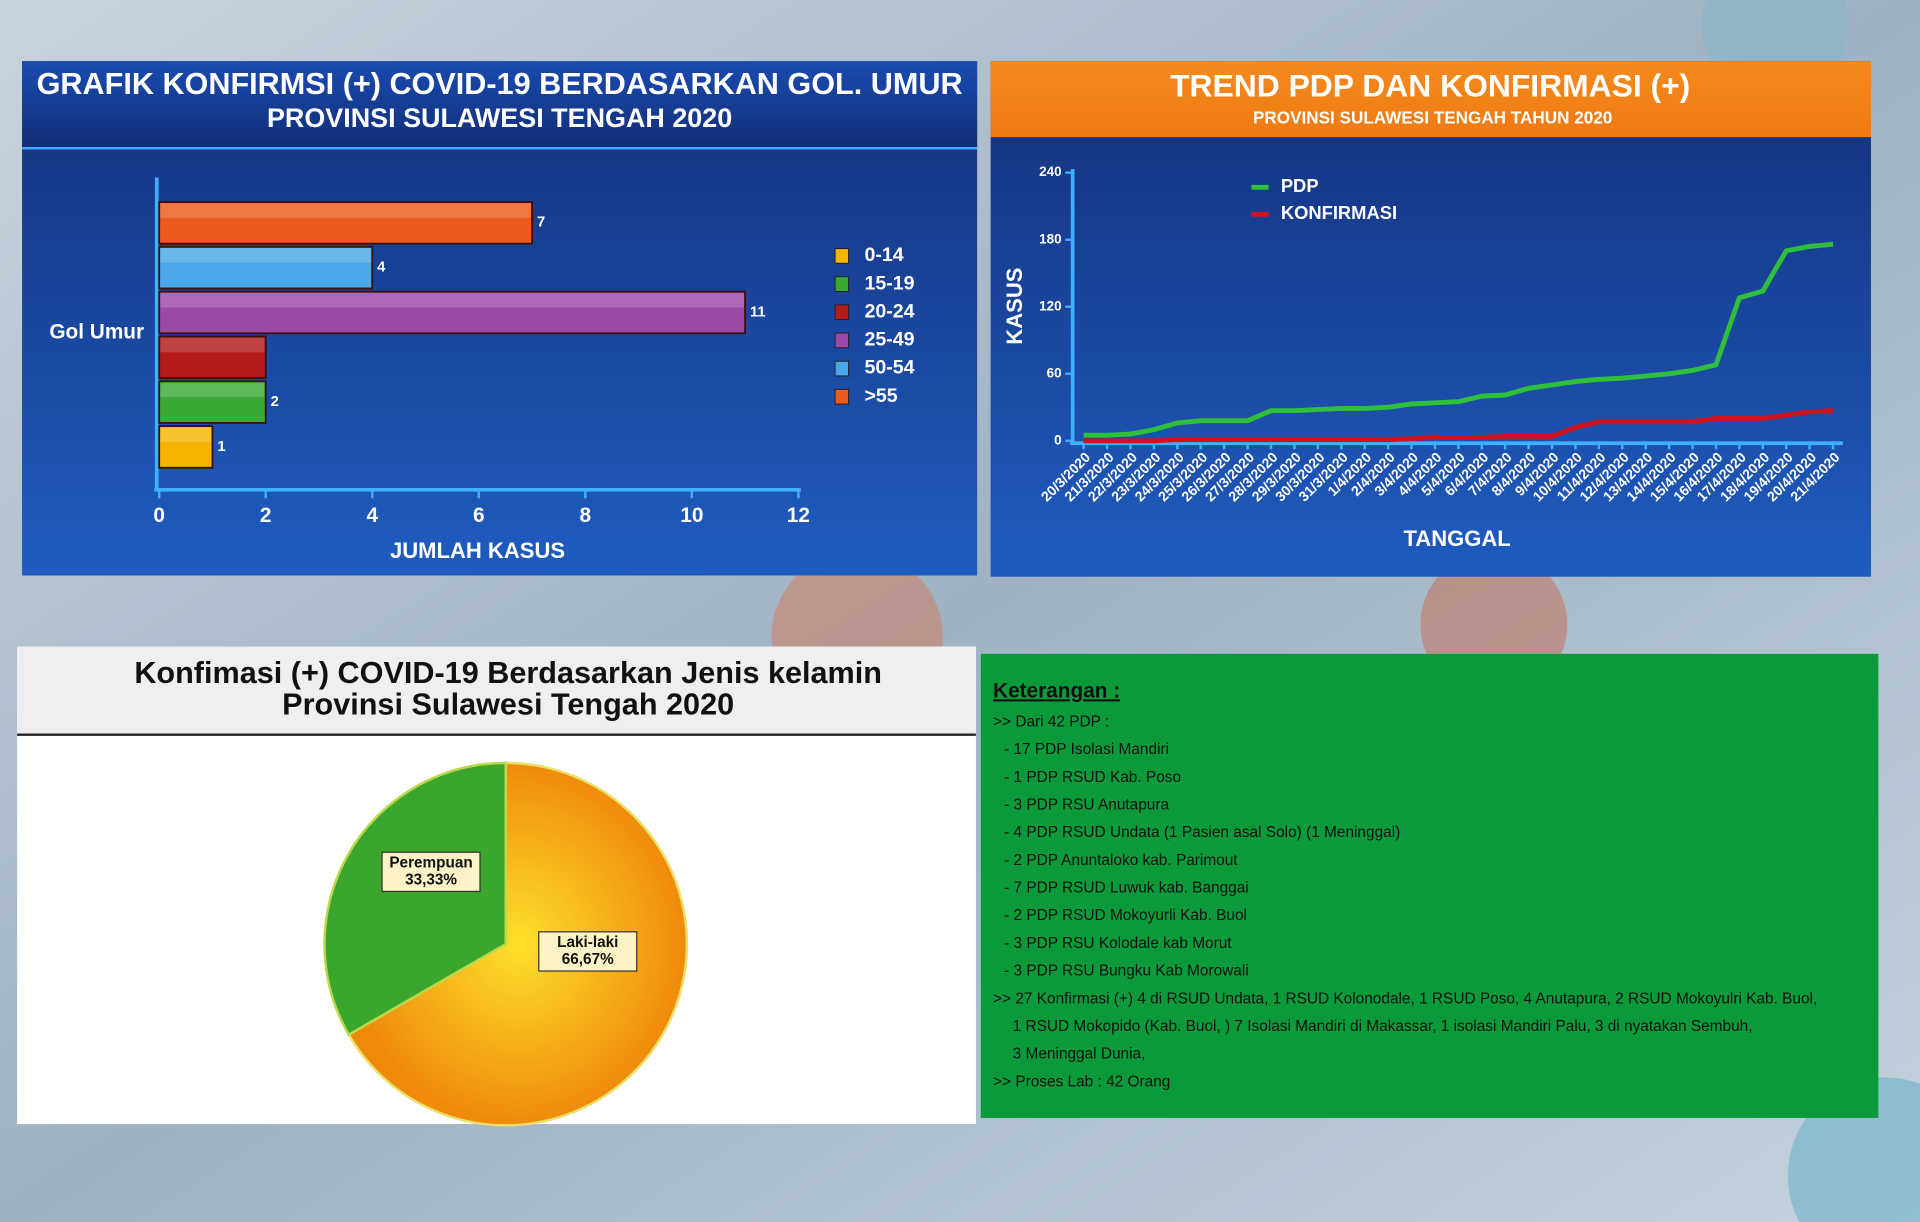 The image size is (1920, 1222). Describe the element at coordinates (541, 223) in the screenshot. I see `data-label: 7` at that location.